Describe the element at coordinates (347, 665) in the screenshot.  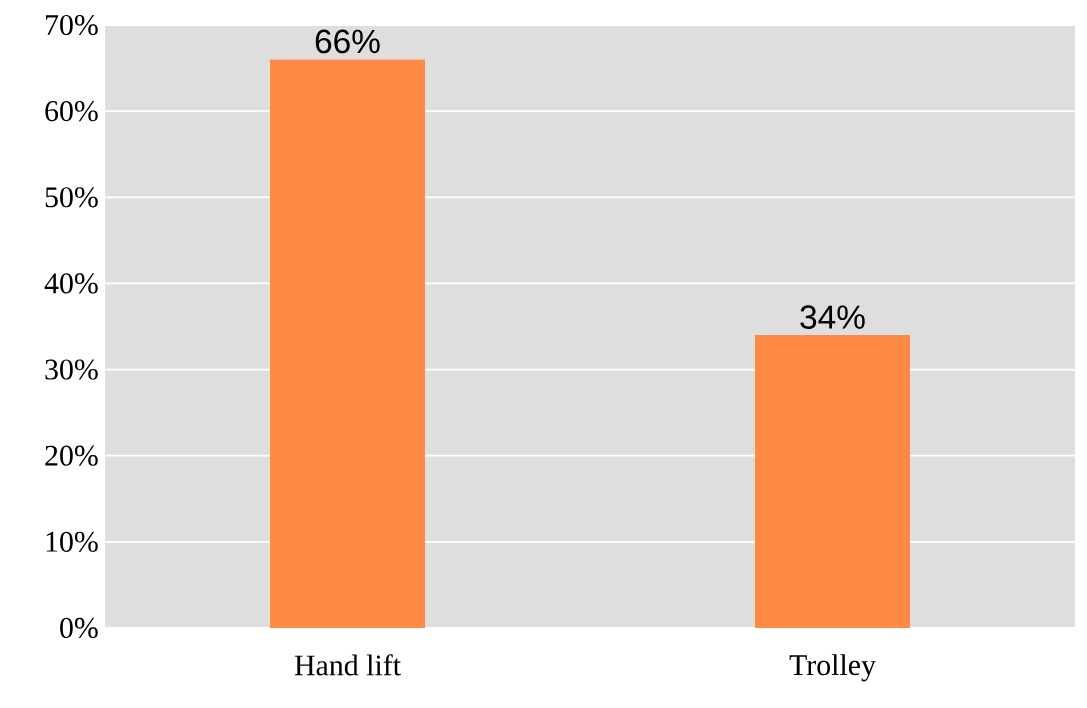
I see `x-tick-label: Hand lift` at that location.